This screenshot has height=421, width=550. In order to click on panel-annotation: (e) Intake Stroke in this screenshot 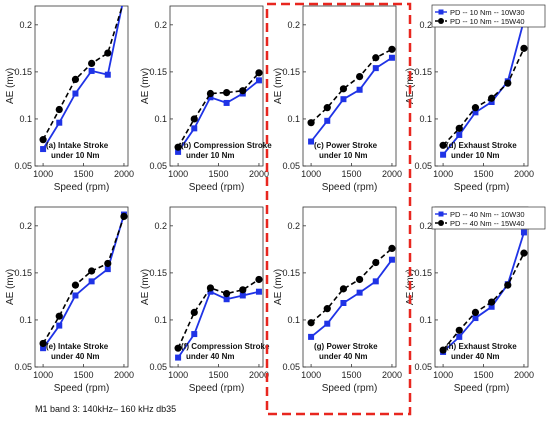, I will do `click(77, 346)`.